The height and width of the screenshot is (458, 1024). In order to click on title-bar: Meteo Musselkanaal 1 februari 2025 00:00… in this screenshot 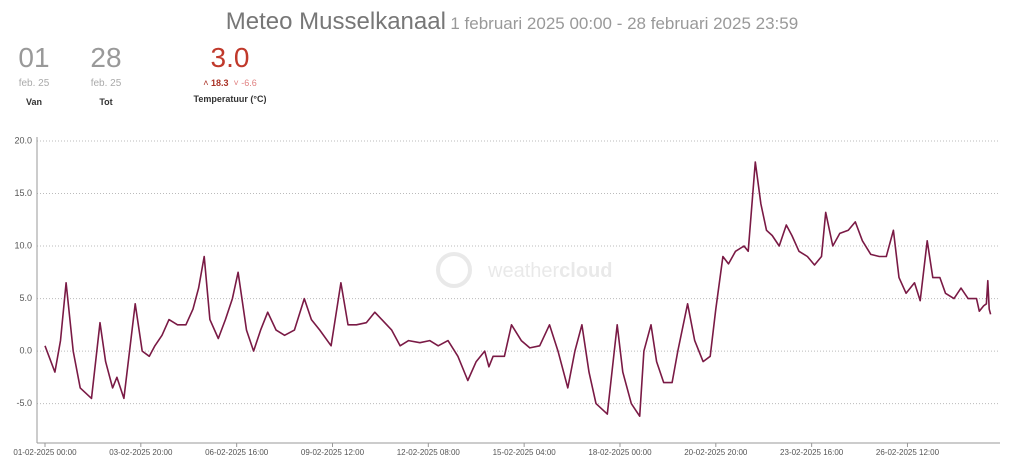, I will do `click(512, 22)`.